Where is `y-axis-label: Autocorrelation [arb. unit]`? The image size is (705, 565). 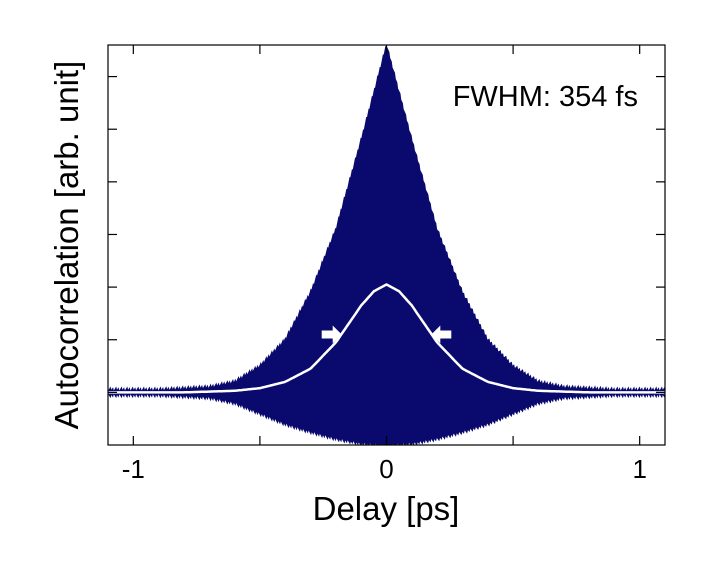
y-axis-label: Autocorrelation [arb. unit] is located at coordinates (66, 245).